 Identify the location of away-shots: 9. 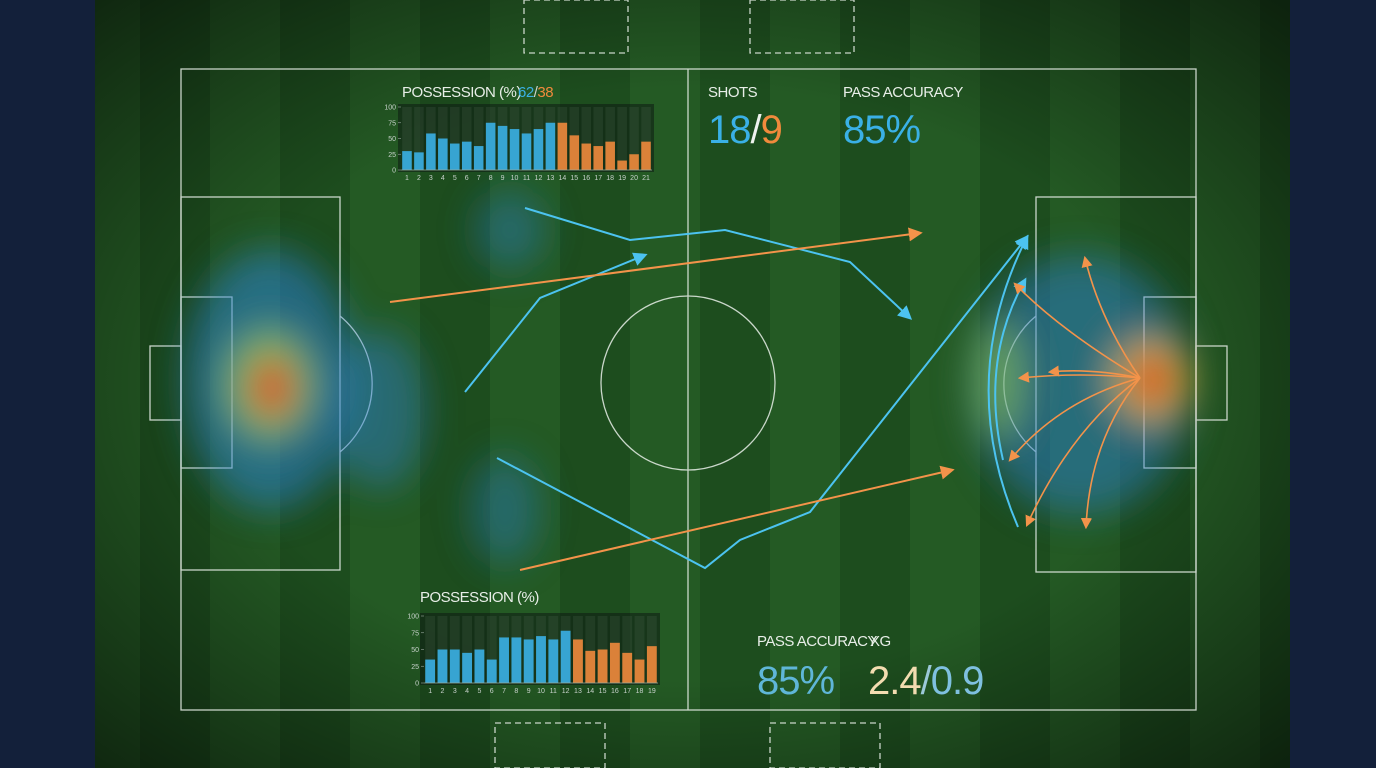
(771, 130).